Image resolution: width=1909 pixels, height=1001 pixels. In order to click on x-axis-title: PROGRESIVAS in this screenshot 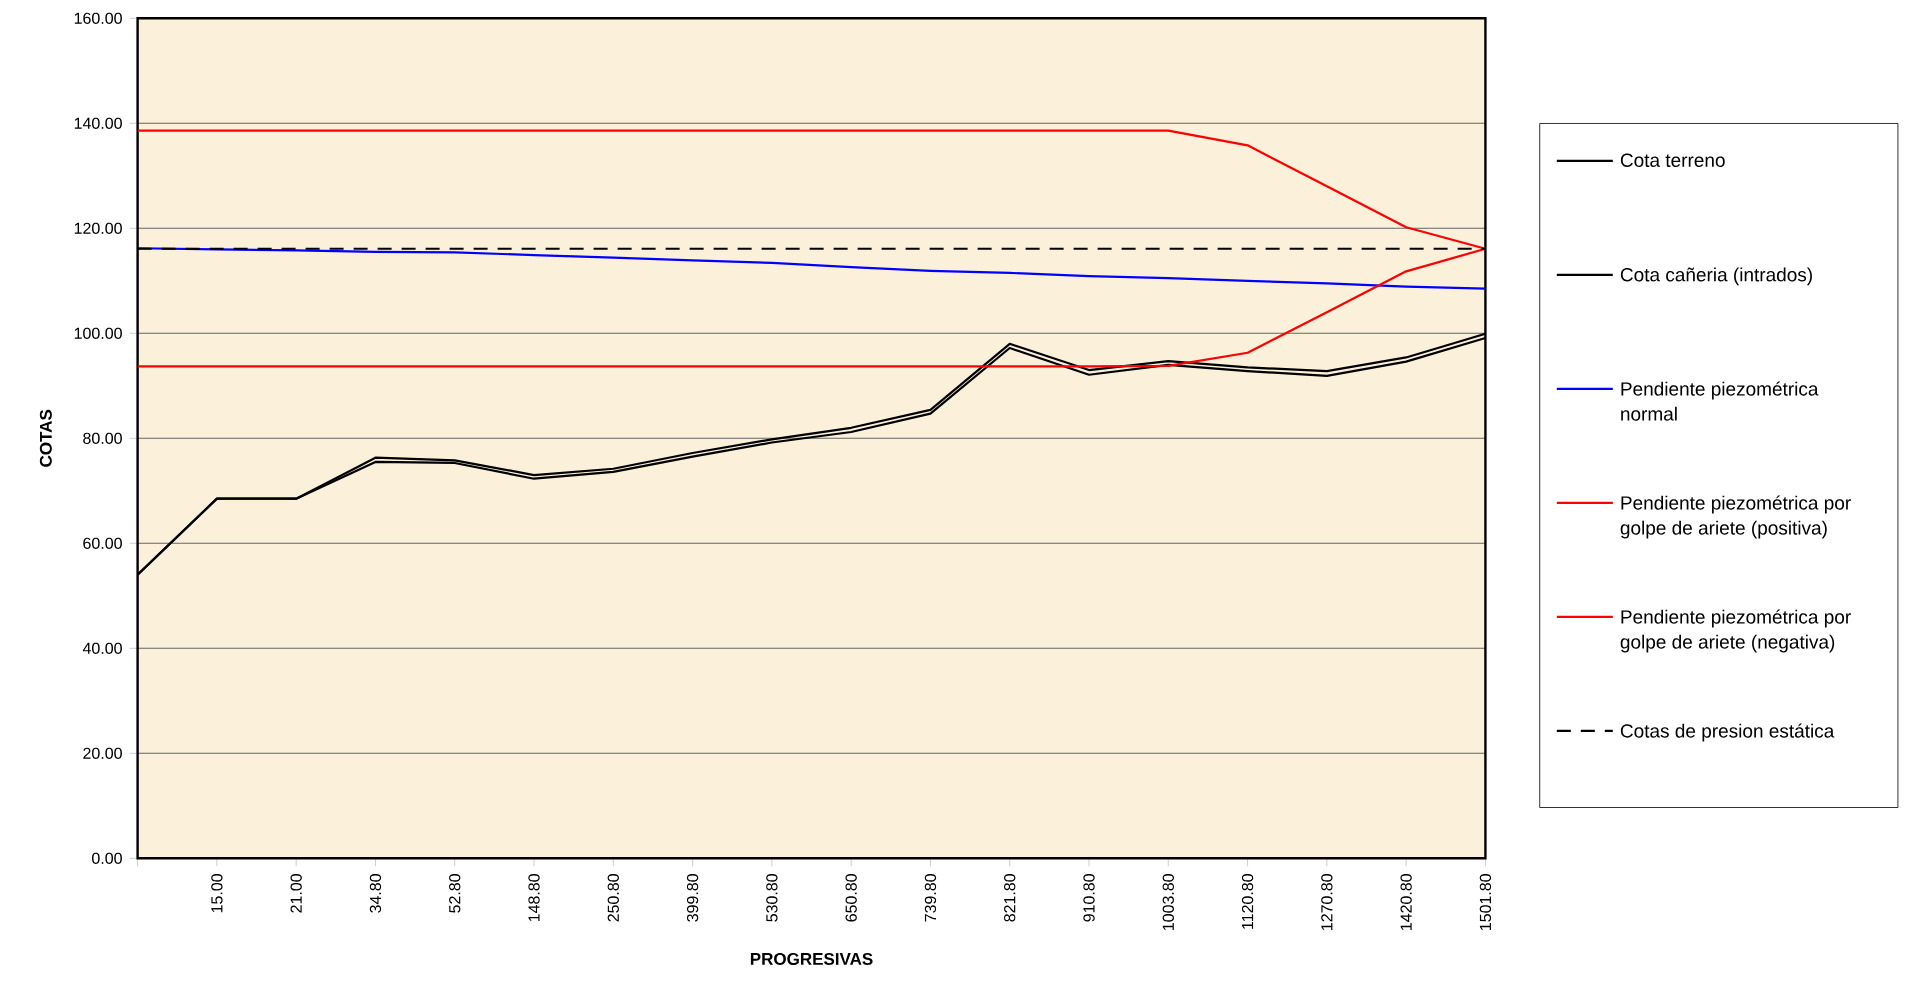, I will do `click(811, 958)`.